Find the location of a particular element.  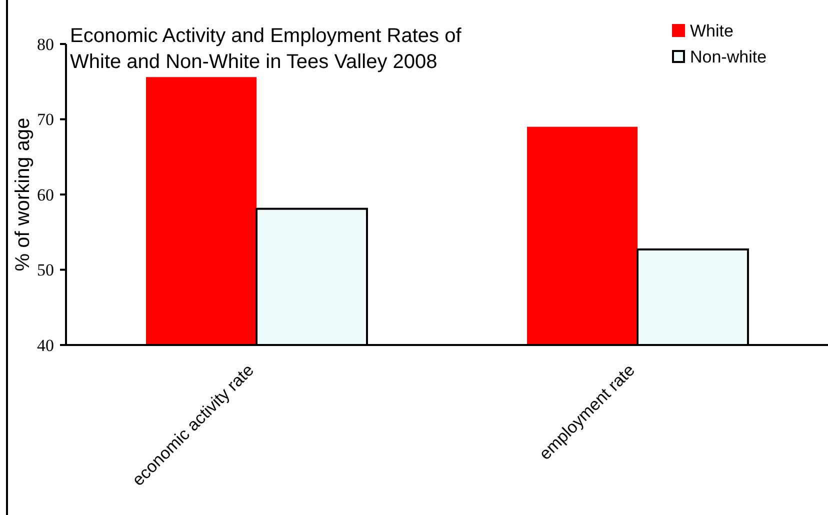

y-tick-label: 50 is located at coordinates (45, 270).